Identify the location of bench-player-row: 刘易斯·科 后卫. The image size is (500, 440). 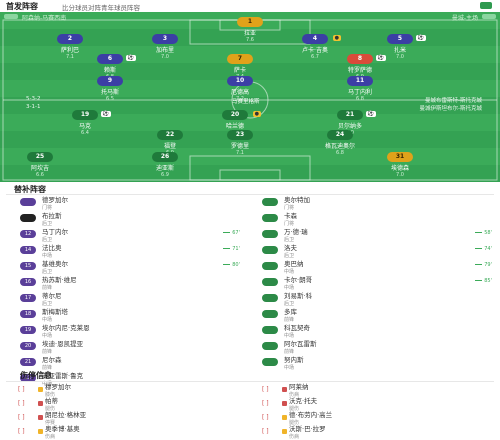
(377, 298).